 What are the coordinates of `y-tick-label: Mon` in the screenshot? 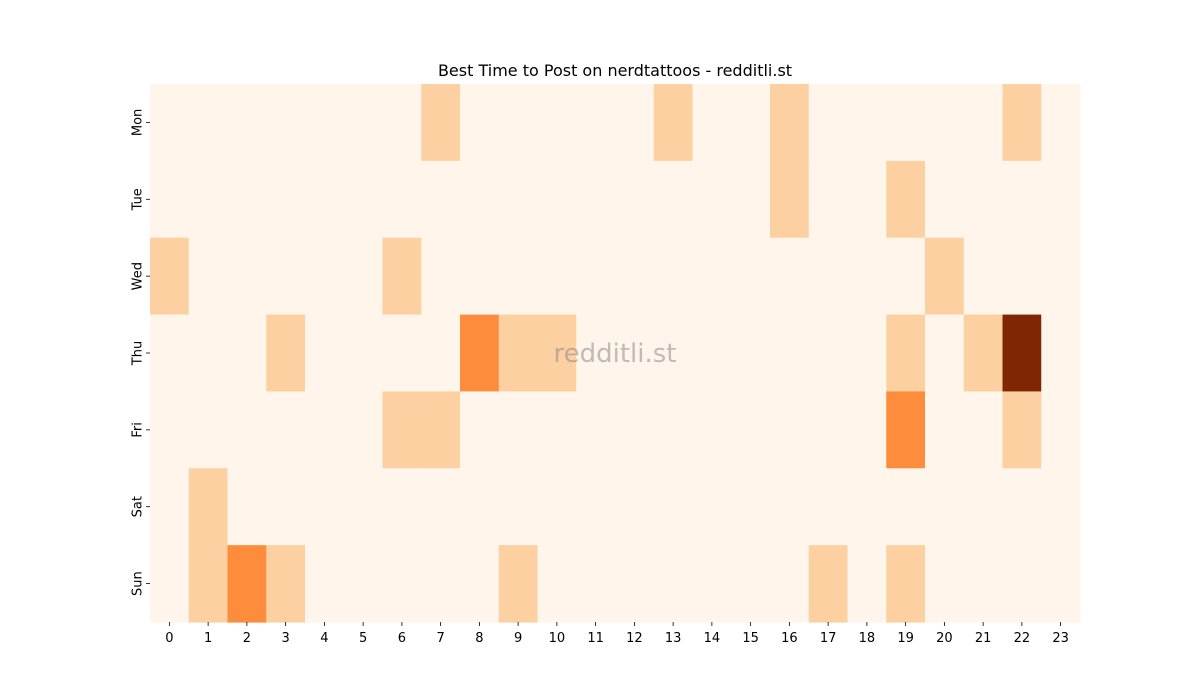 It's located at (138, 122).